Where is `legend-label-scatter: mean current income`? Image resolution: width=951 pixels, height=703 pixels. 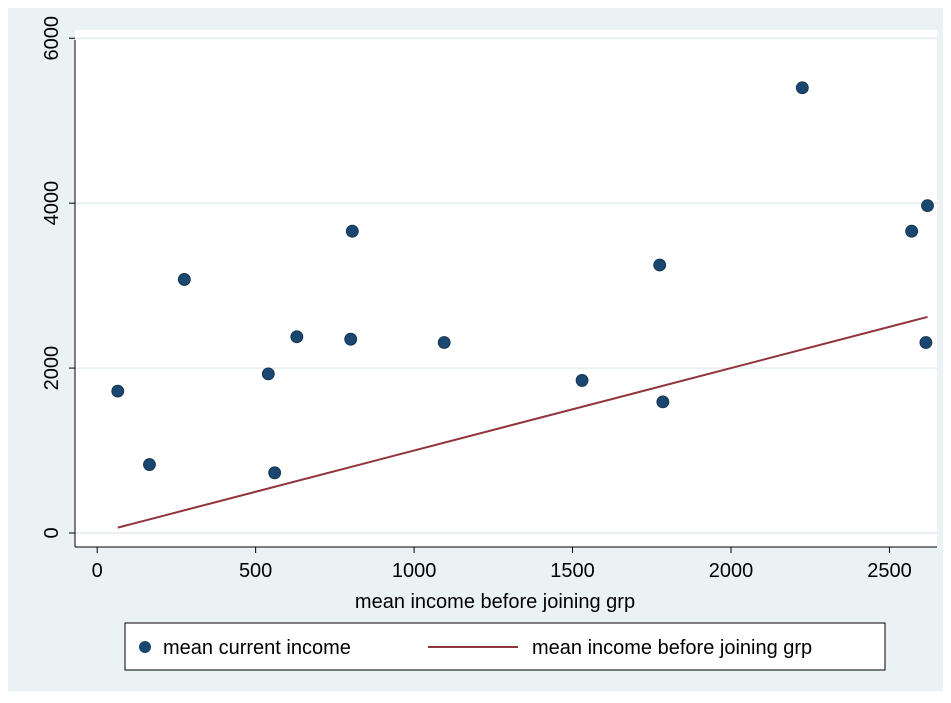 legend-label-scatter: mean current income is located at coordinates (257, 648).